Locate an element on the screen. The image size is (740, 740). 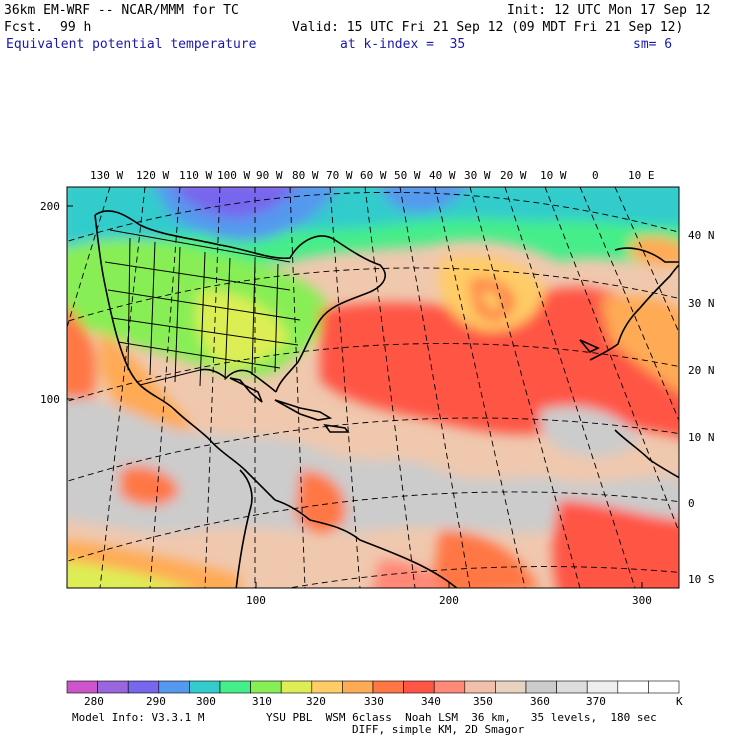
grid-y-label: 200 is located at coordinates (50, 206).